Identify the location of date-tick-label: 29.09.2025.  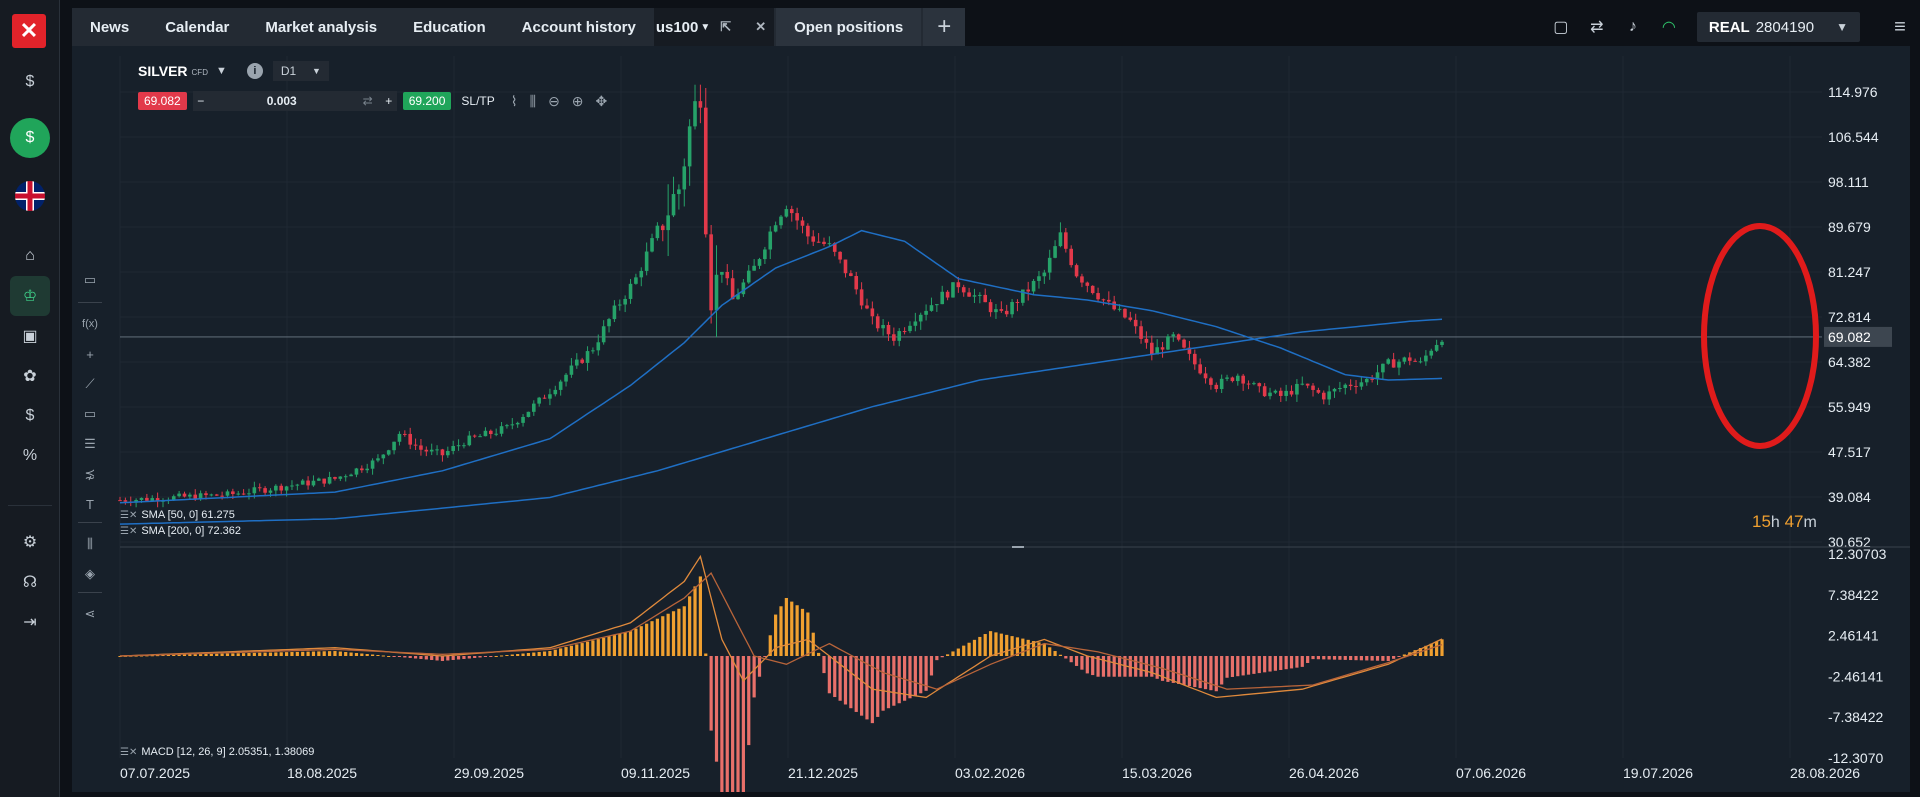
(489, 773).